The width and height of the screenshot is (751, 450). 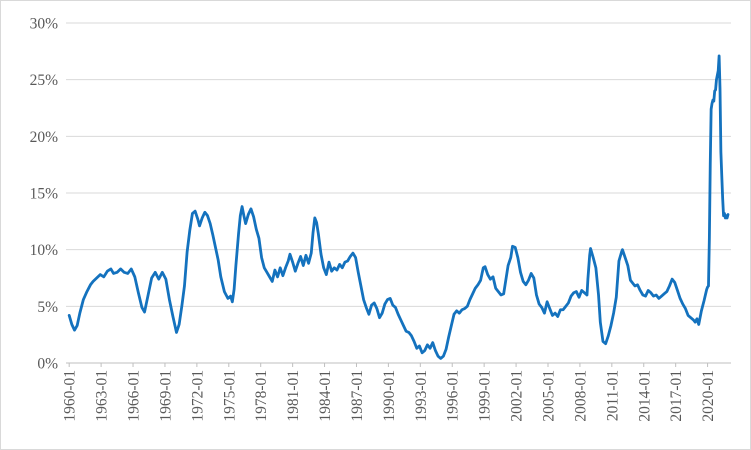 I want to click on x-tick-label: 1969-01, so click(x=165, y=396).